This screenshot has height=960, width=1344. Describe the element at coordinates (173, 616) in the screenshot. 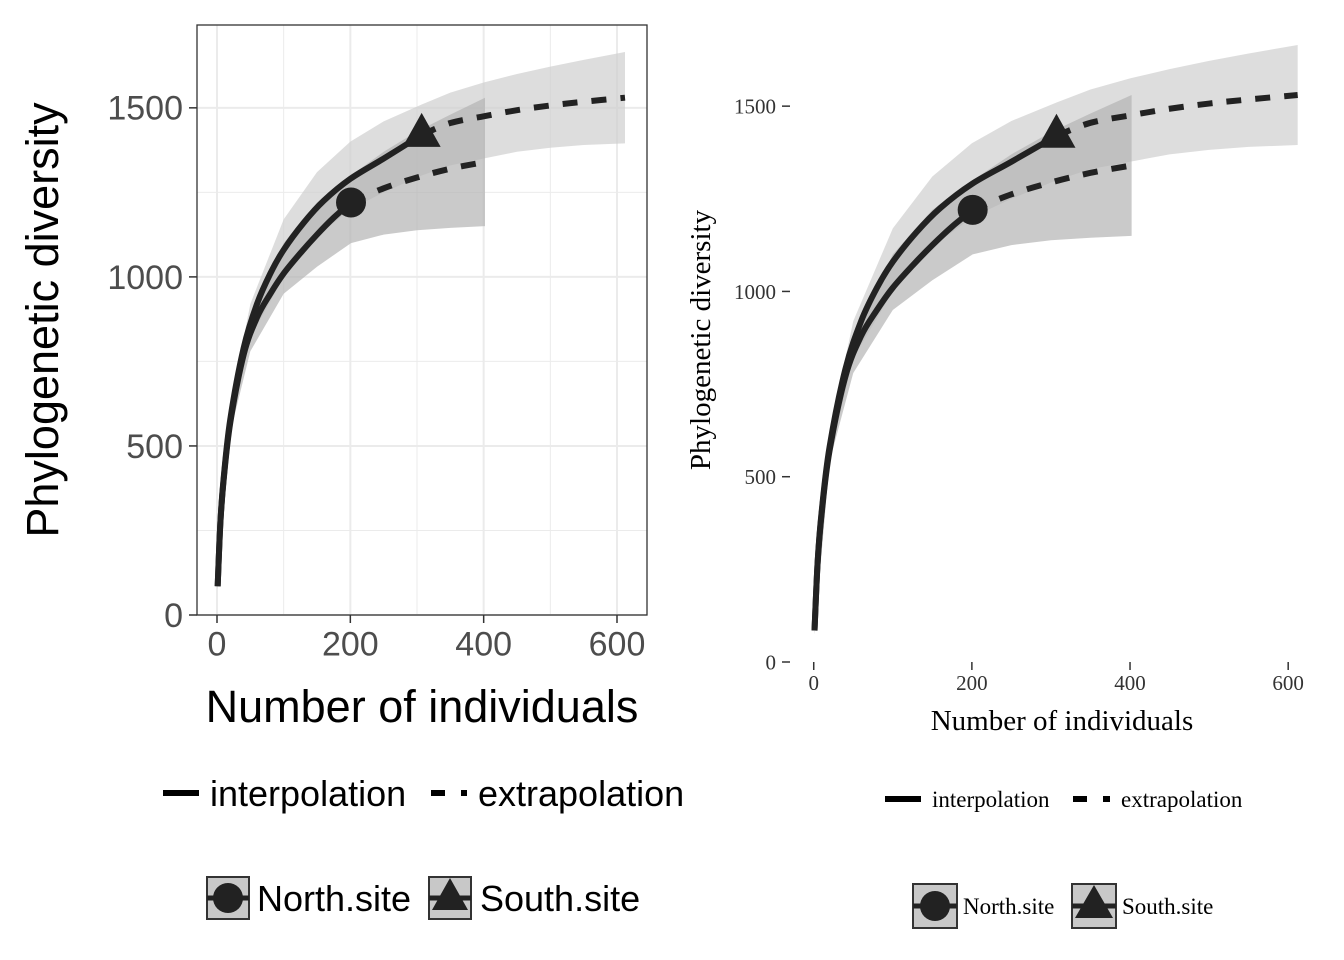

I see `left-y-tick-label-0: 0` at that location.